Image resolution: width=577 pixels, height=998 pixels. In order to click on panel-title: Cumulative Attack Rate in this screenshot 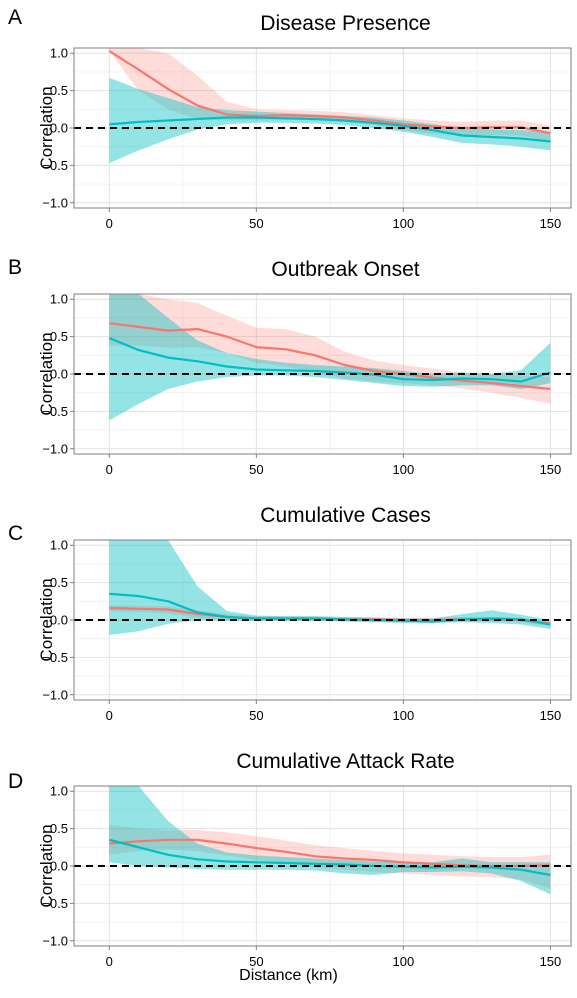, I will do `click(345, 761)`.